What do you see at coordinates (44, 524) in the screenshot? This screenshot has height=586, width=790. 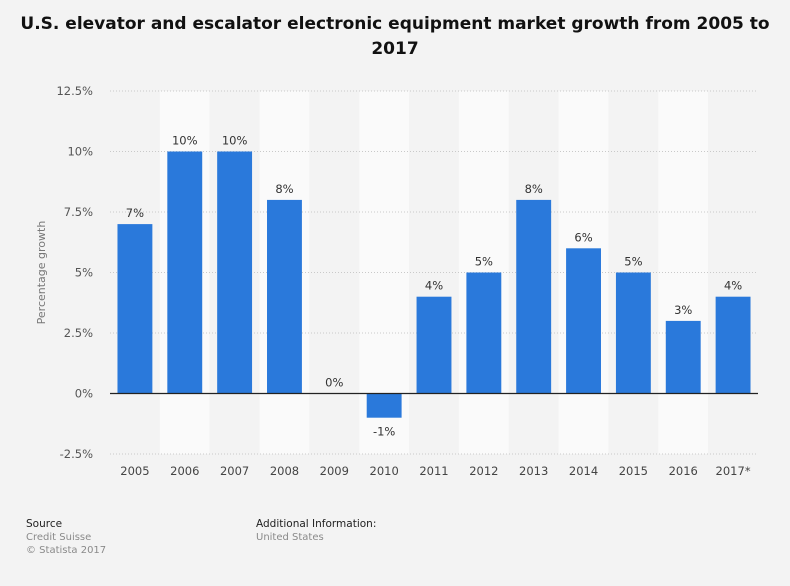 I see `source-heading: Source` at bounding box center [44, 524].